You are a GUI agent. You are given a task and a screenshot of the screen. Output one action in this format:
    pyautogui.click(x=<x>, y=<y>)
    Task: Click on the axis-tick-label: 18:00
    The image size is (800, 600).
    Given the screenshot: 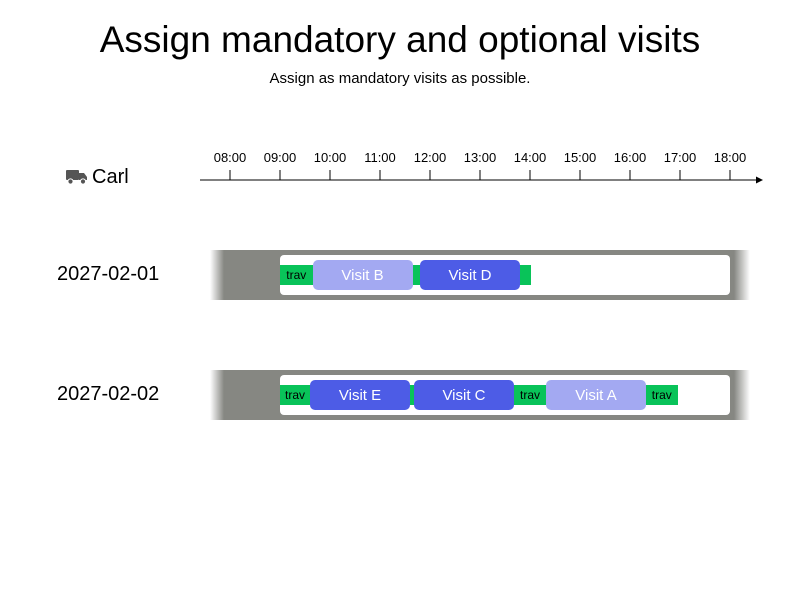 What is the action you would take?
    pyautogui.click(x=730, y=157)
    